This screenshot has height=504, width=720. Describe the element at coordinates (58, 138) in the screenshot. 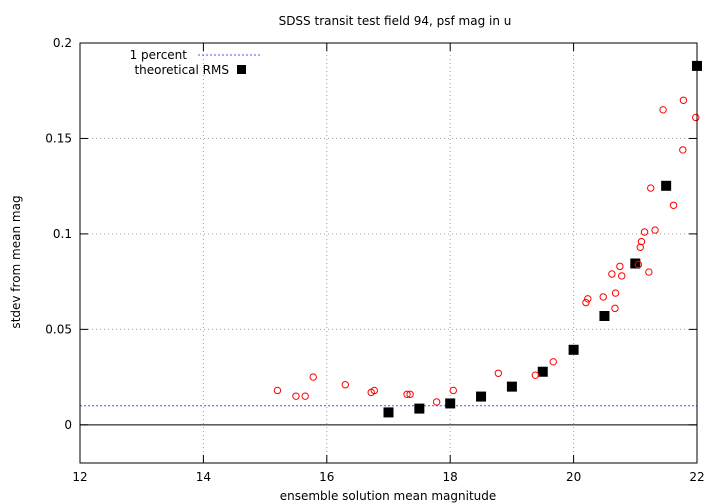

I see `y-tick-label: 0.15` at that location.